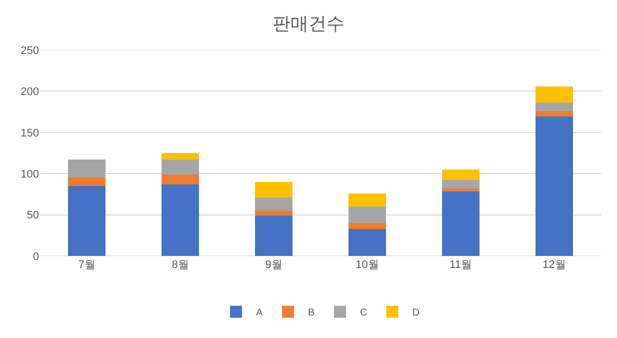  Describe the element at coordinates (180, 265) in the screenshot. I see `x-tick-label: 8월` at that location.